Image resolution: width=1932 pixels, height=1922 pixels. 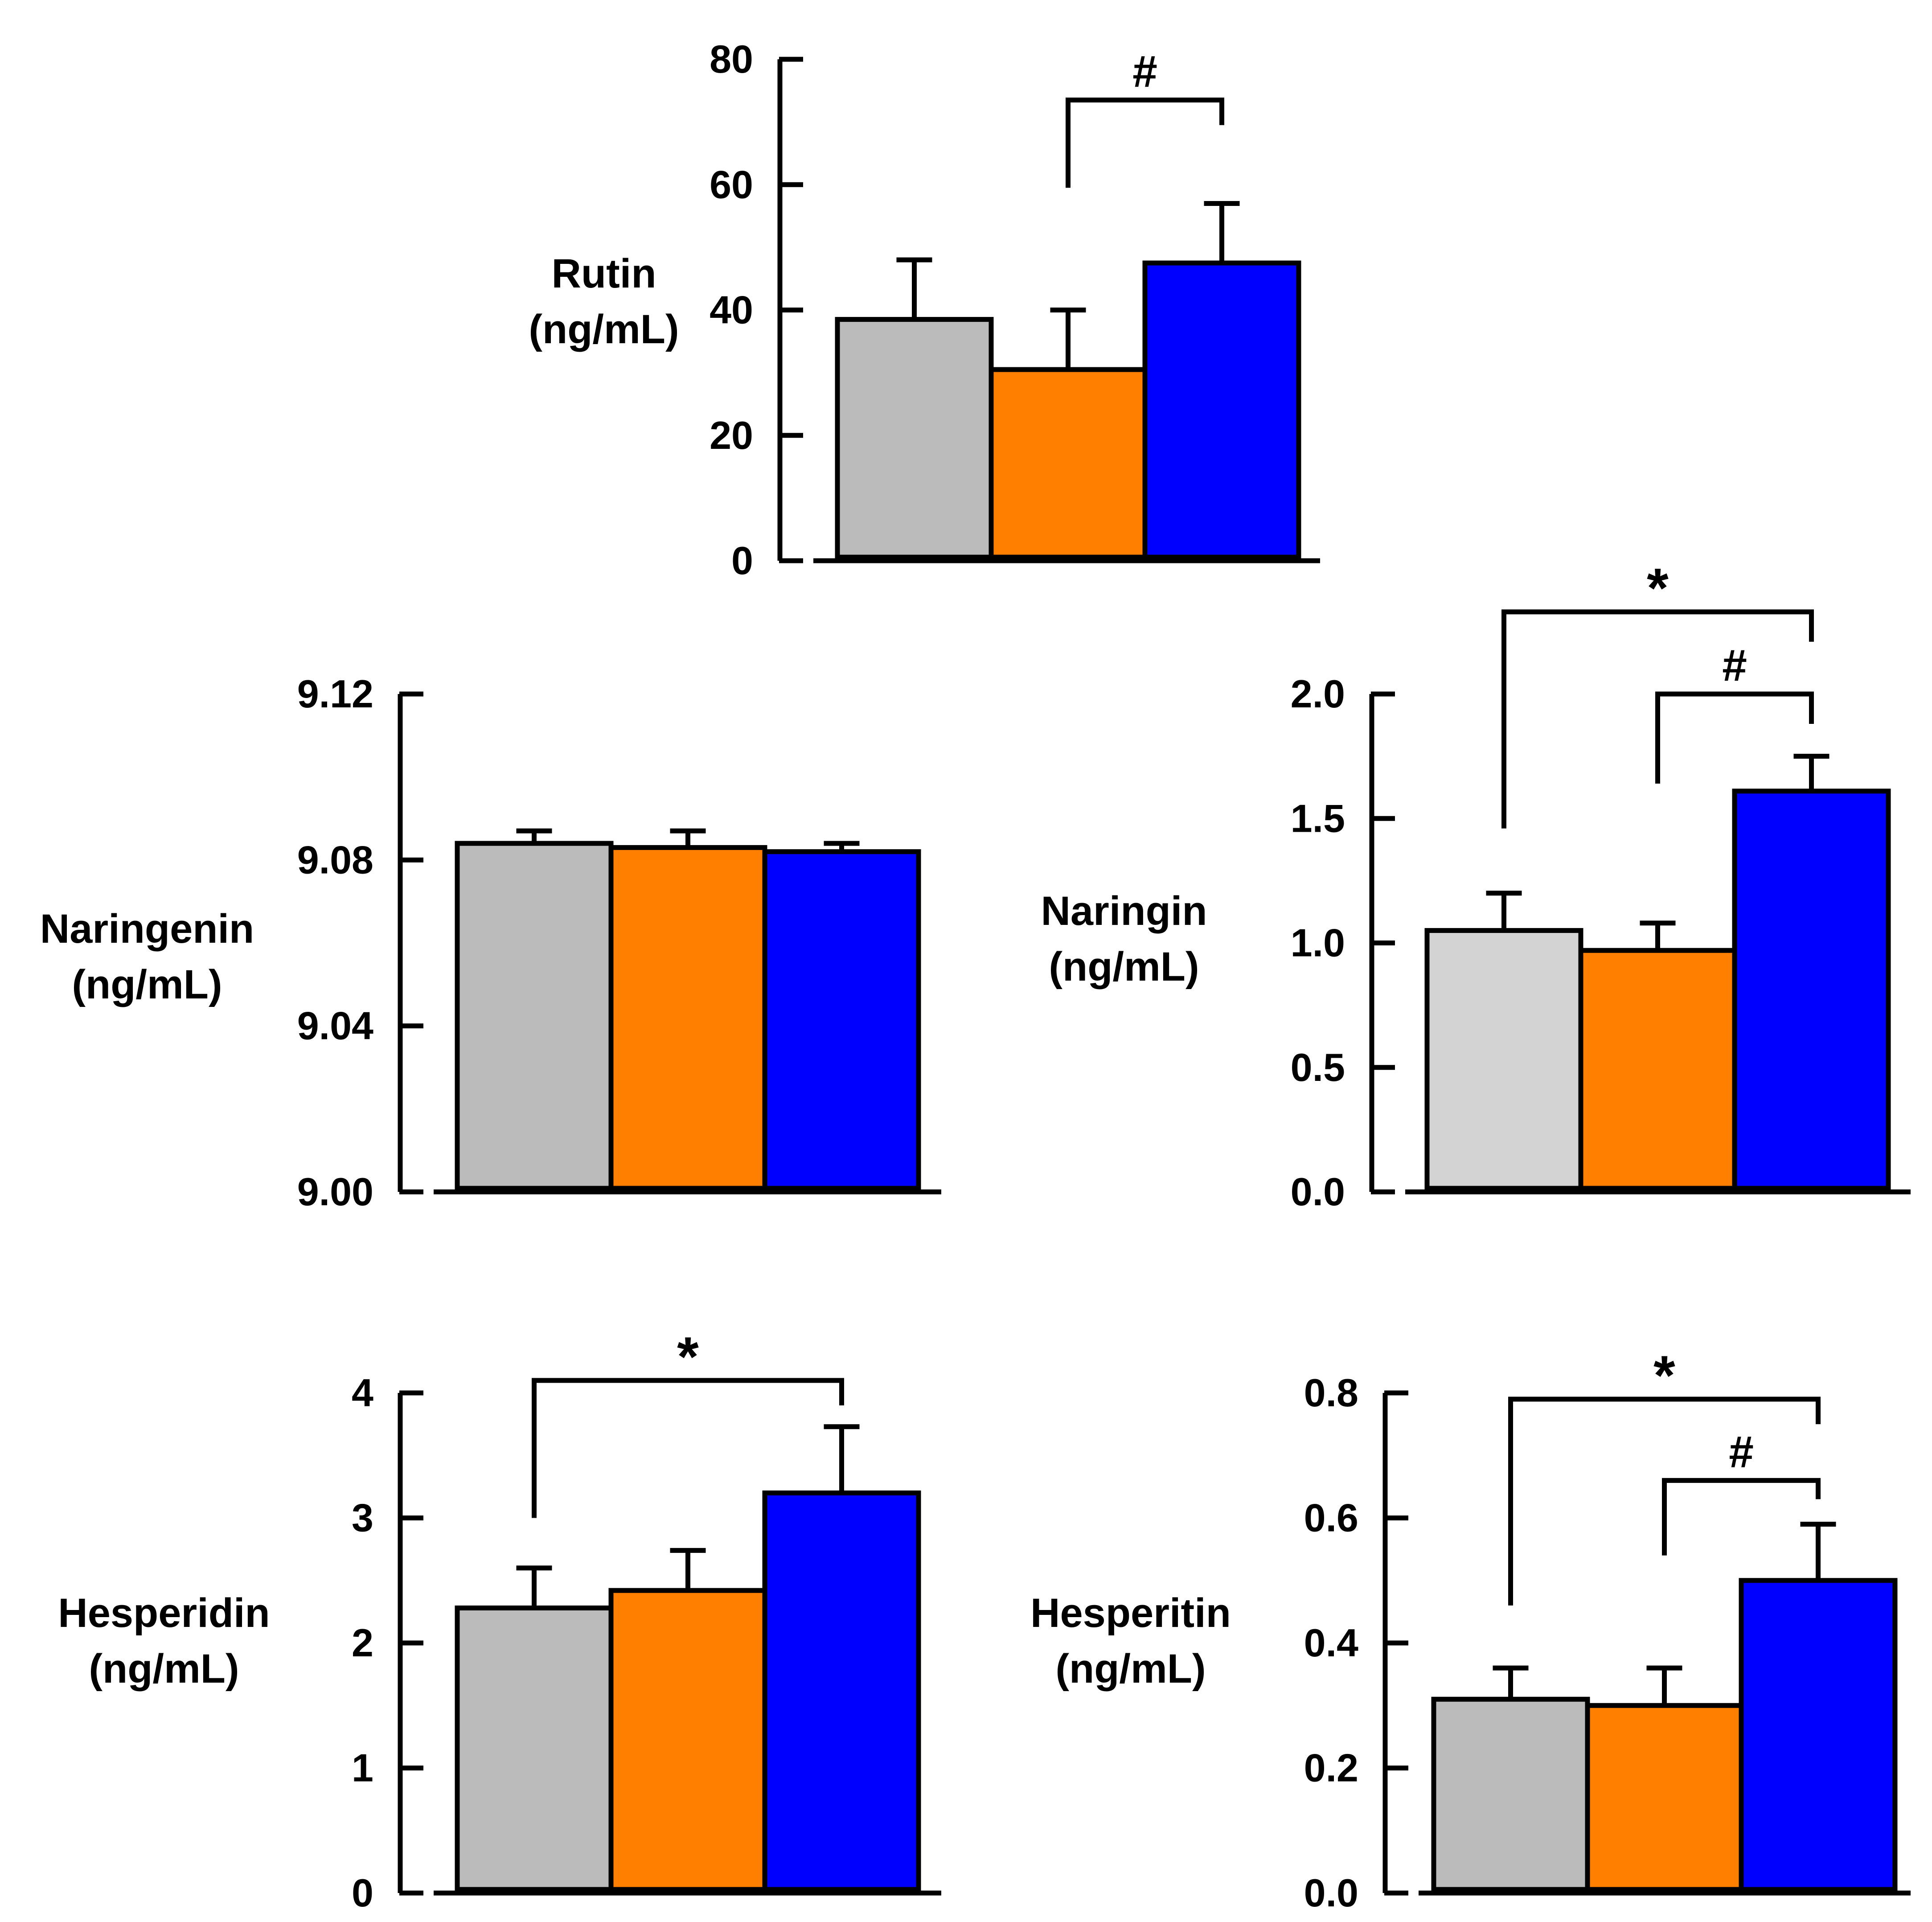 I want to click on y-tick-label: 9.04, so click(x=335, y=1026).